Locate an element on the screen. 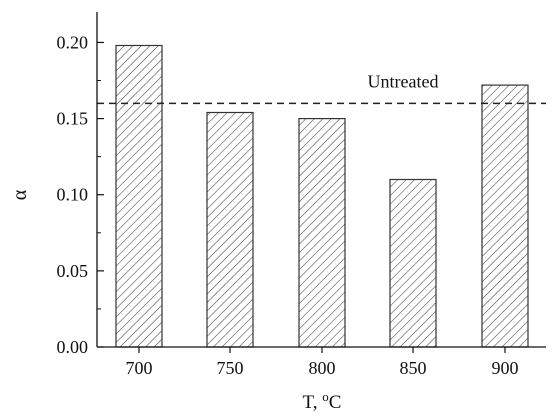  x-axis-label: T, oC is located at coordinates (322, 401).